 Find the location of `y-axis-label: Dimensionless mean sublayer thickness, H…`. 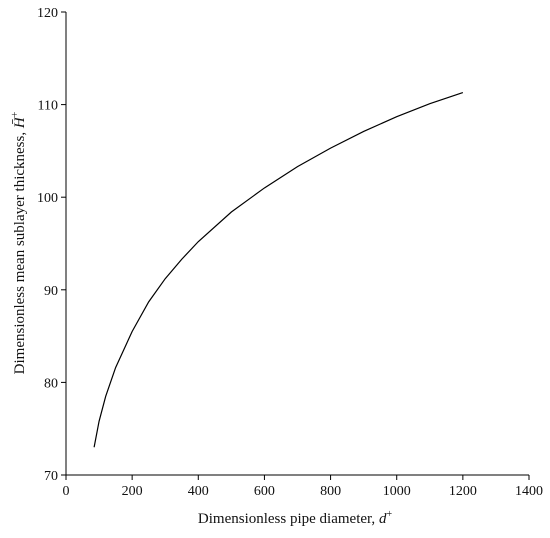

y-axis-label: Dimensionless mean sublayer thickness, H… is located at coordinates (19, 242).